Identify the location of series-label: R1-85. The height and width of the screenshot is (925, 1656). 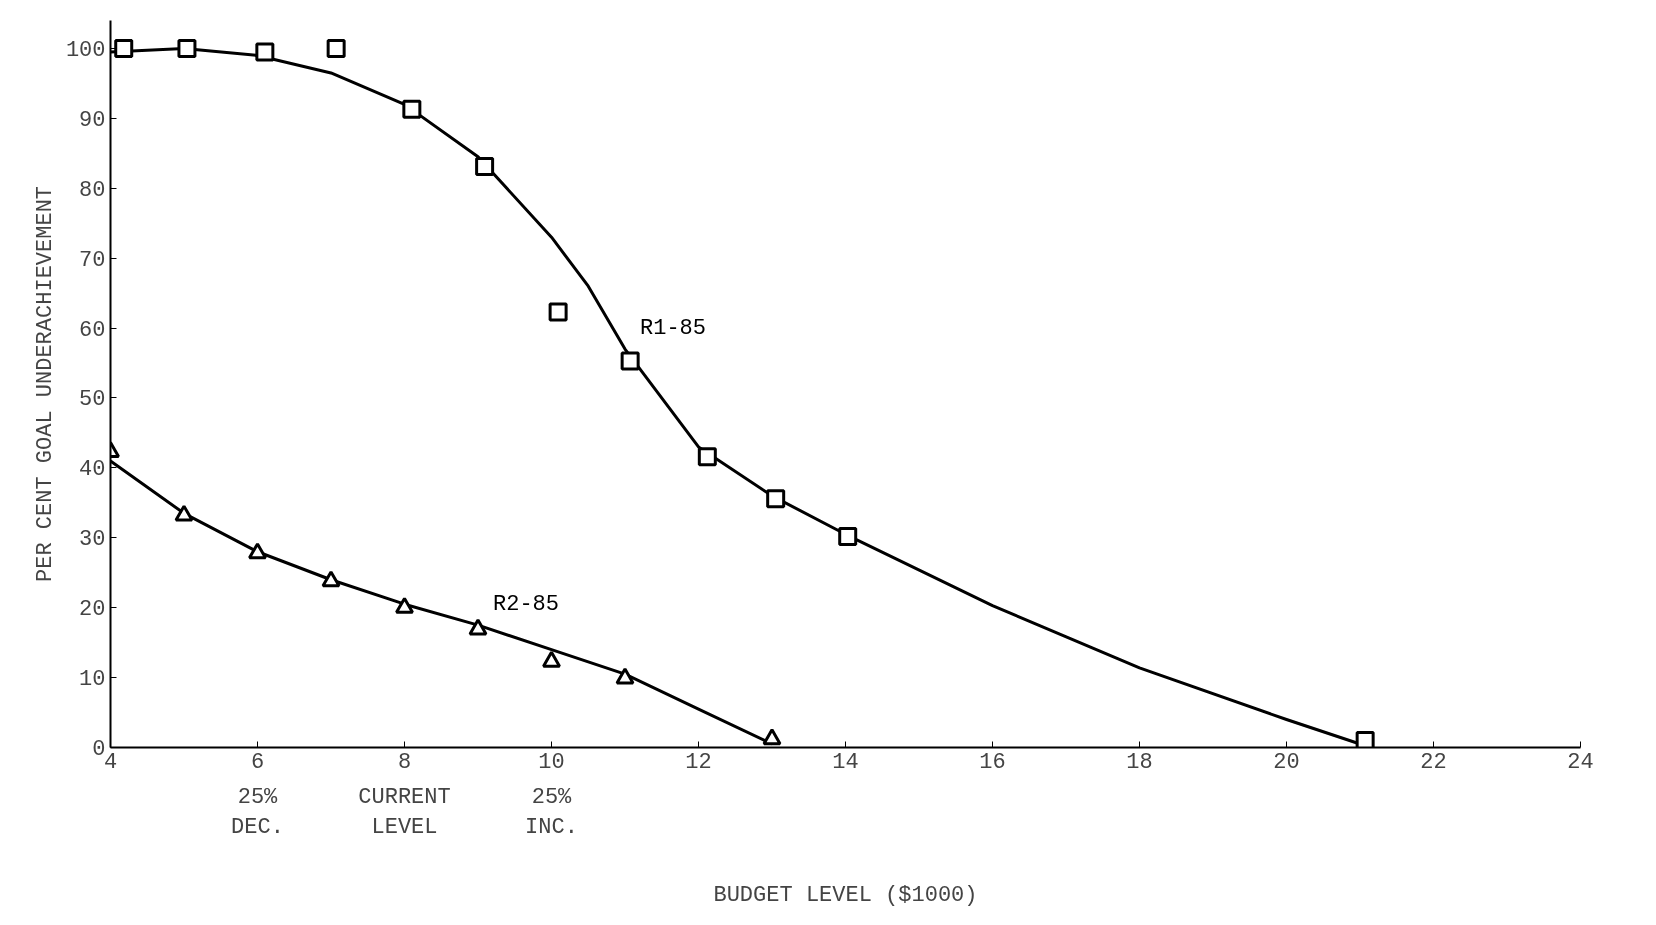
(673, 329).